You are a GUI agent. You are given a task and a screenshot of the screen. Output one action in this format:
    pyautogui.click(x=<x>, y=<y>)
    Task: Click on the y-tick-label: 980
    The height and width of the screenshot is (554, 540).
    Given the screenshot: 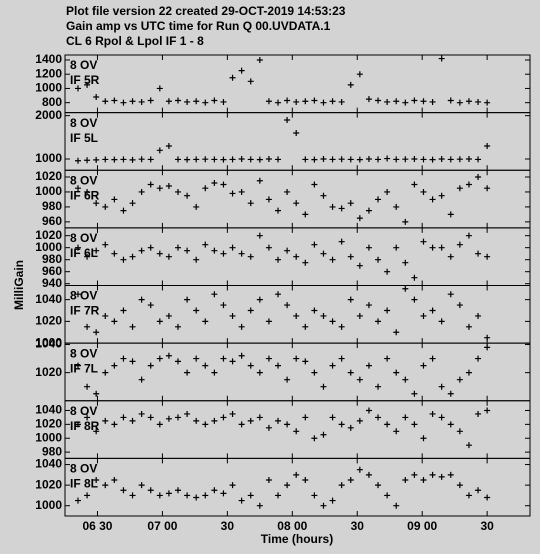 What is the action you would take?
    pyautogui.click(x=52, y=259)
    